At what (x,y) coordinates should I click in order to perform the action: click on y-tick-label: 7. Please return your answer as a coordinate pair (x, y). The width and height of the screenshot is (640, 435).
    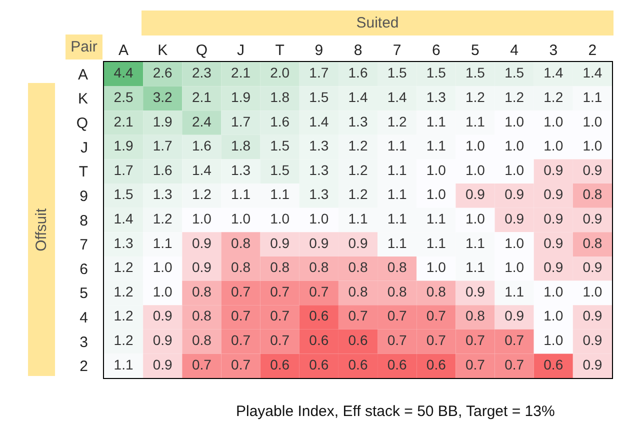
    Looking at the image, I should click on (84, 245).